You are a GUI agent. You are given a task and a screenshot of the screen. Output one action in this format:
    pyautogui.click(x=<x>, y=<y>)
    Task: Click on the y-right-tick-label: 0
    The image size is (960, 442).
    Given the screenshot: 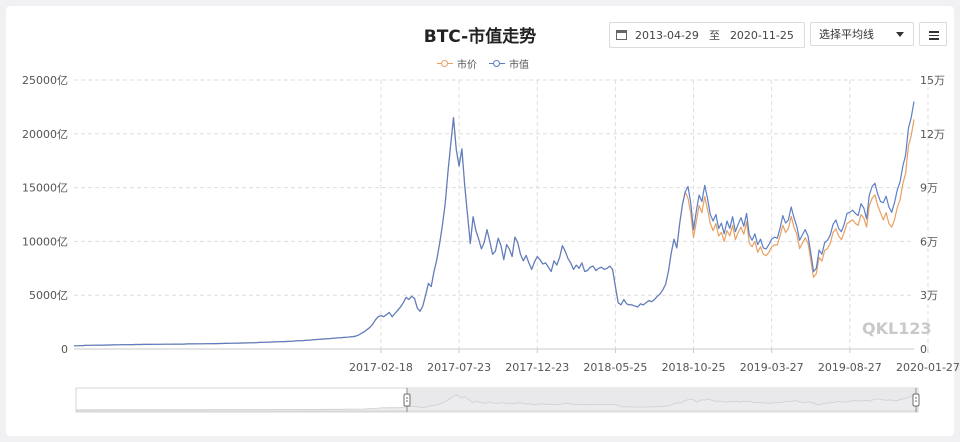 What is the action you would take?
    pyautogui.click(x=923, y=349)
    